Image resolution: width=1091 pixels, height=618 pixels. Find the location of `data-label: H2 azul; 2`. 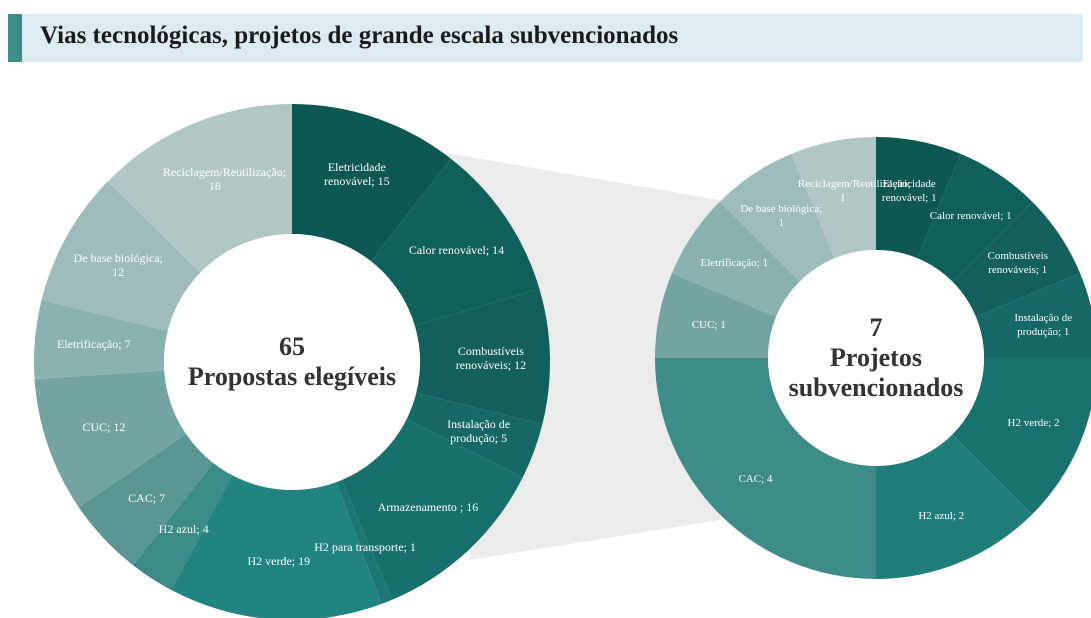

data-label: H2 azul; 2 is located at coordinates (941, 515).